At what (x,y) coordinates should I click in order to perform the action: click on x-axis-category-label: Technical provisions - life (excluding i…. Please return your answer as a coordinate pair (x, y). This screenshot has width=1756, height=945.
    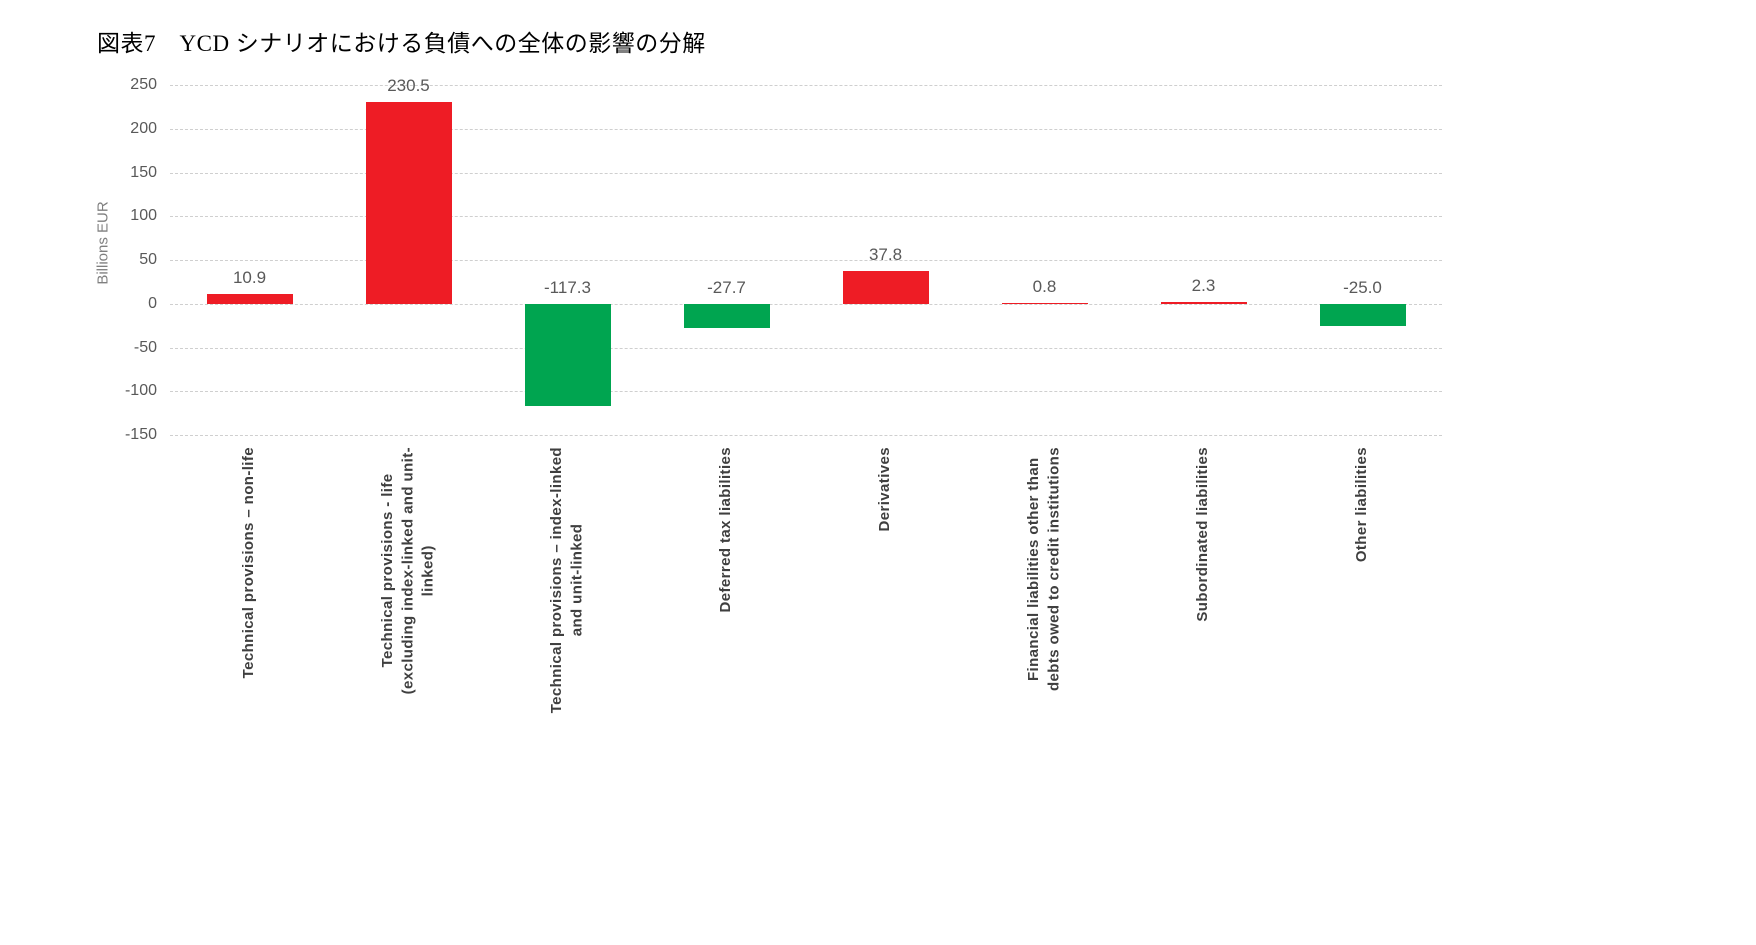
    Looking at the image, I should click on (408, 632).